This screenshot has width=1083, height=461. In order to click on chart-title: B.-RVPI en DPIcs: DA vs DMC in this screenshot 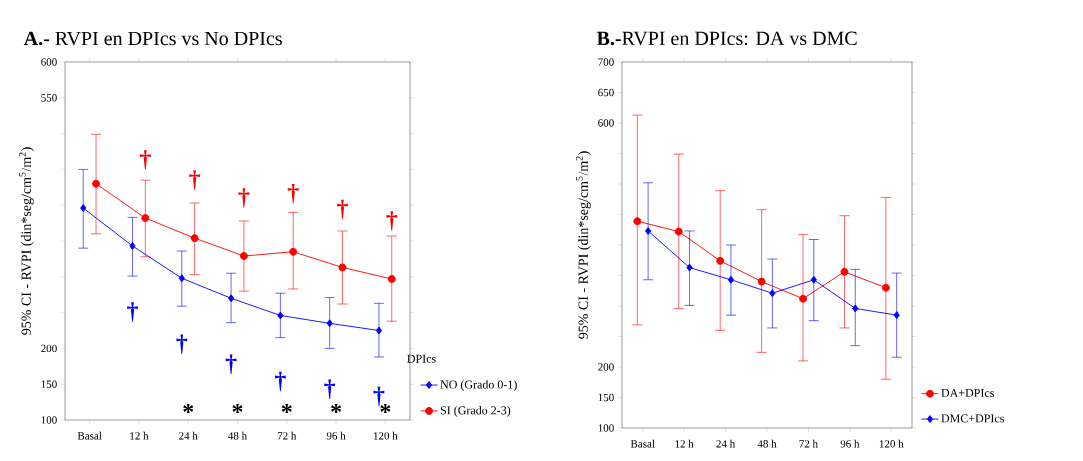, I will do `click(726, 38)`.